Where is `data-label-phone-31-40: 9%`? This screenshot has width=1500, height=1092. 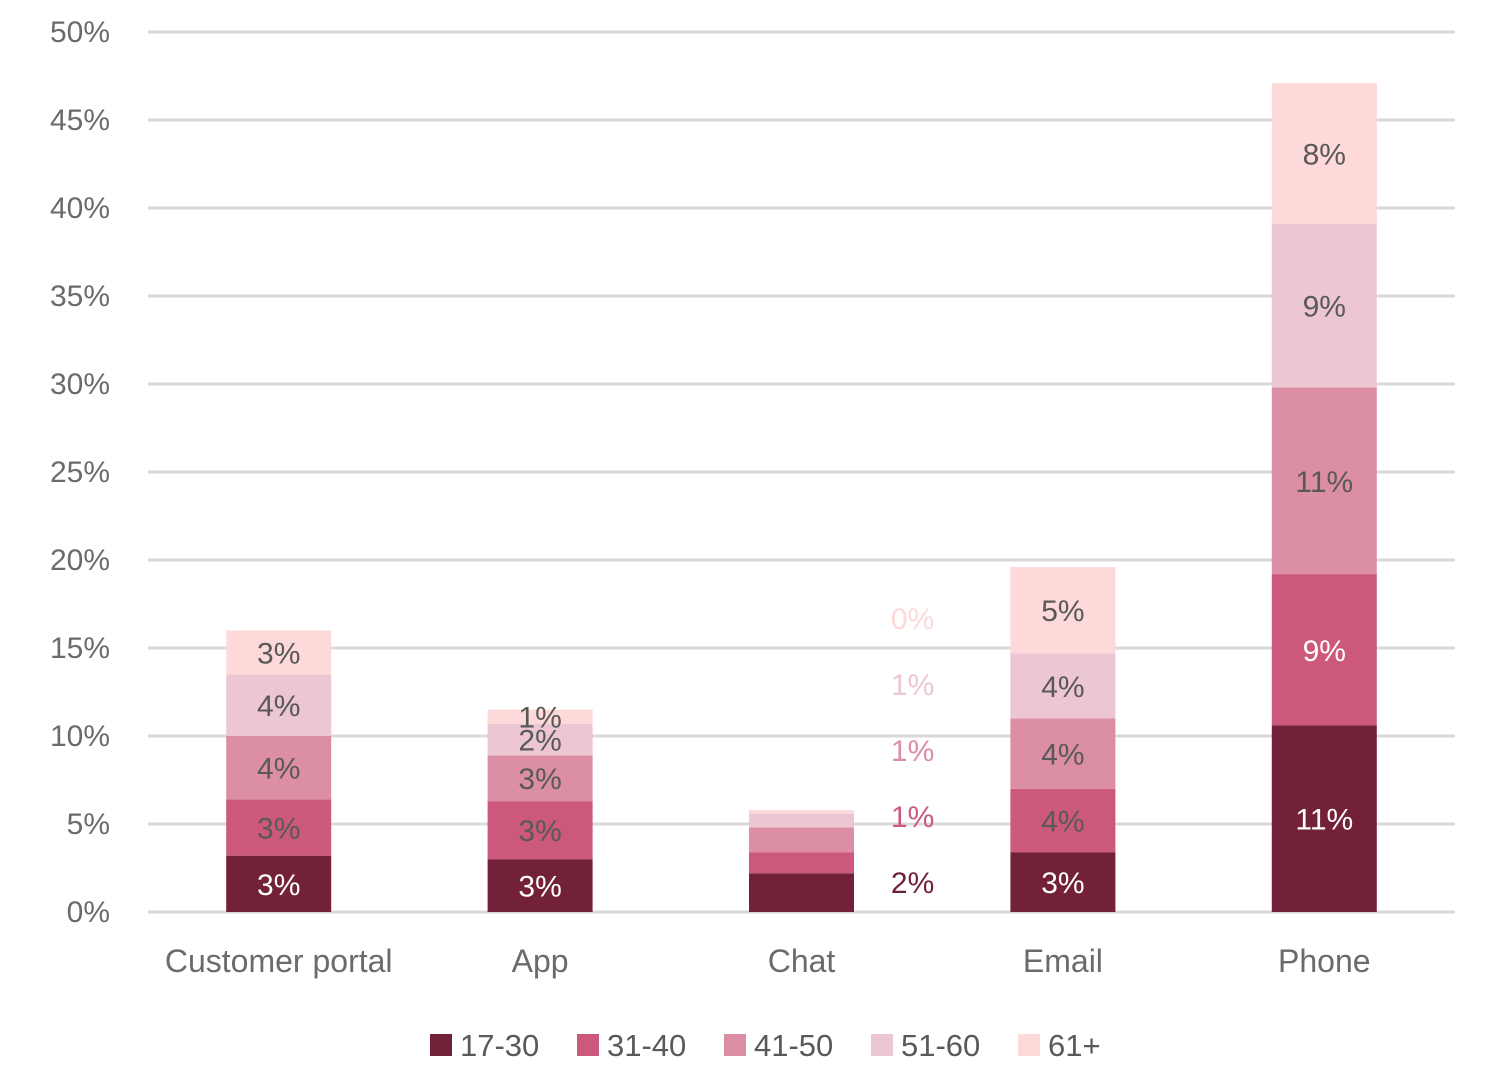
data-label-phone-31-40: 9% is located at coordinates (1324, 651).